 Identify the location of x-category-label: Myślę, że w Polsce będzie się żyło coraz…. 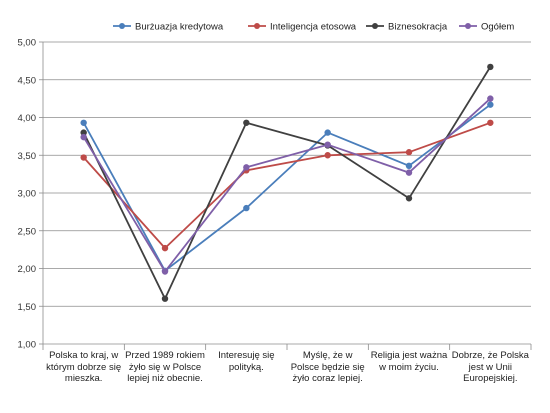
(327, 367).